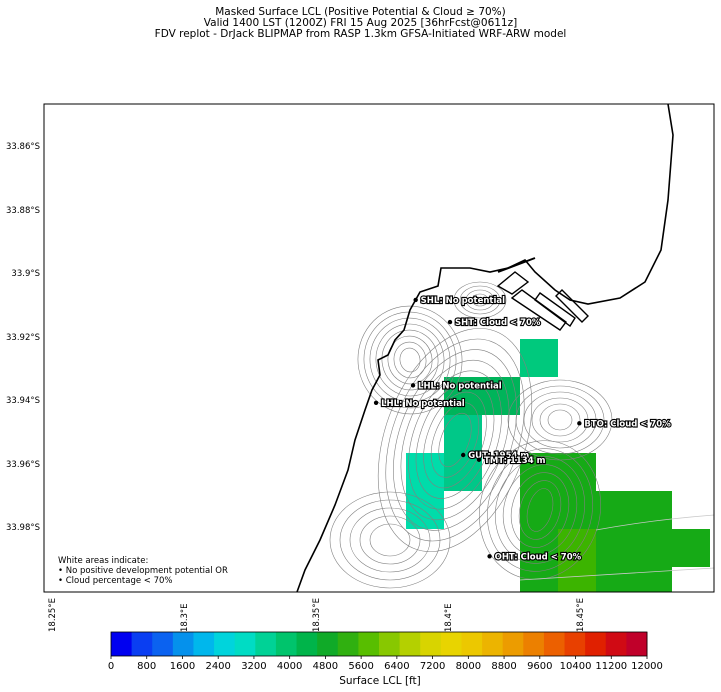 This screenshot has height=692, width=721. Describe the element at coordinates (432, 666) in the screenshot. I see `colorbar-tick-label: 7200` at that location.